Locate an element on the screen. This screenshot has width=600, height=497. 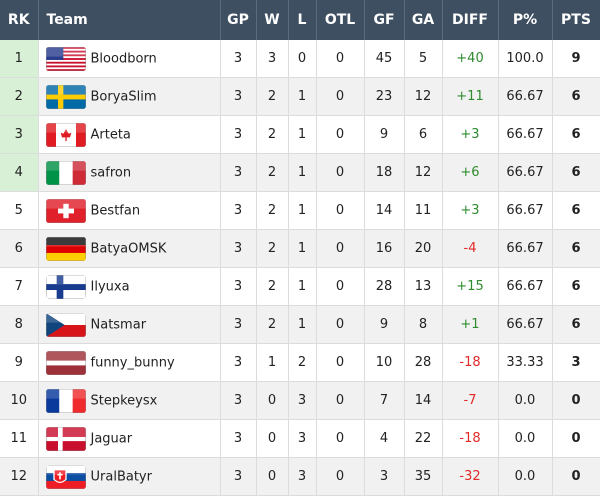
header-row: RK Team GP W L OTL GF GA DIFF P% PTS is located at coordinates (300, 20).